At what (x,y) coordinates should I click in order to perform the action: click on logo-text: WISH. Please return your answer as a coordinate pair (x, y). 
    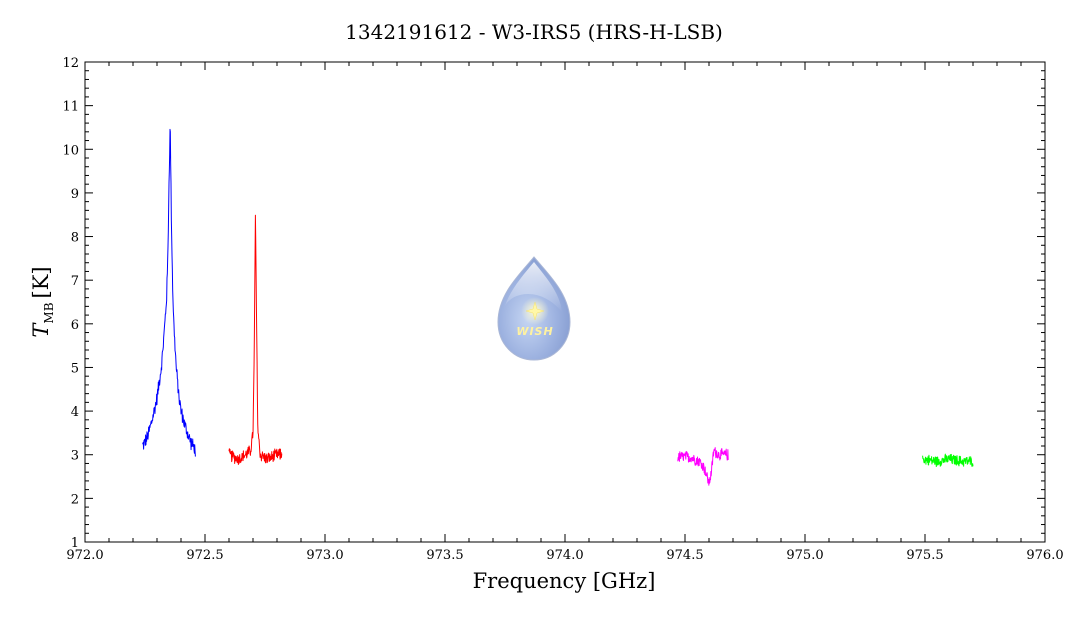
    Looking at the image, I should click on (534, 331).